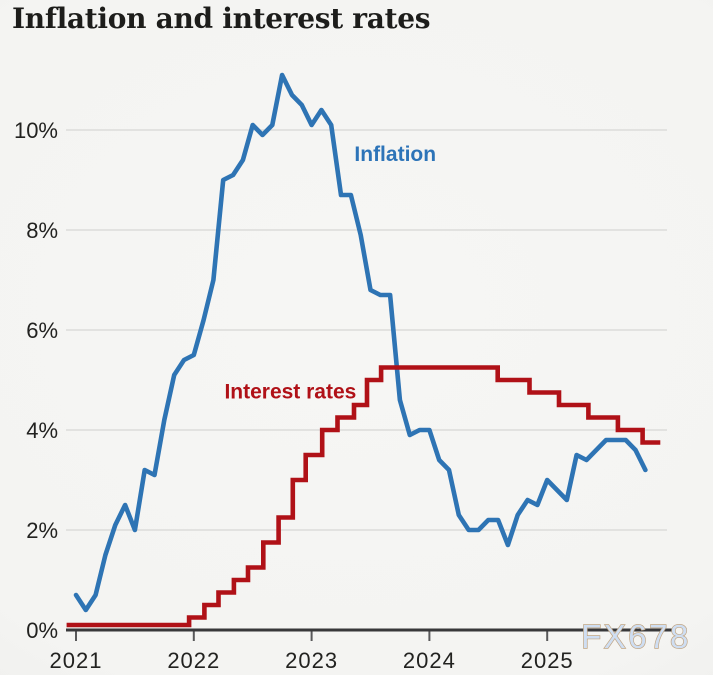  What do you see at coordinates (429, 660) in the screenshot?
I see `x-axis-label: 2024` at bounding box center [429, 660].